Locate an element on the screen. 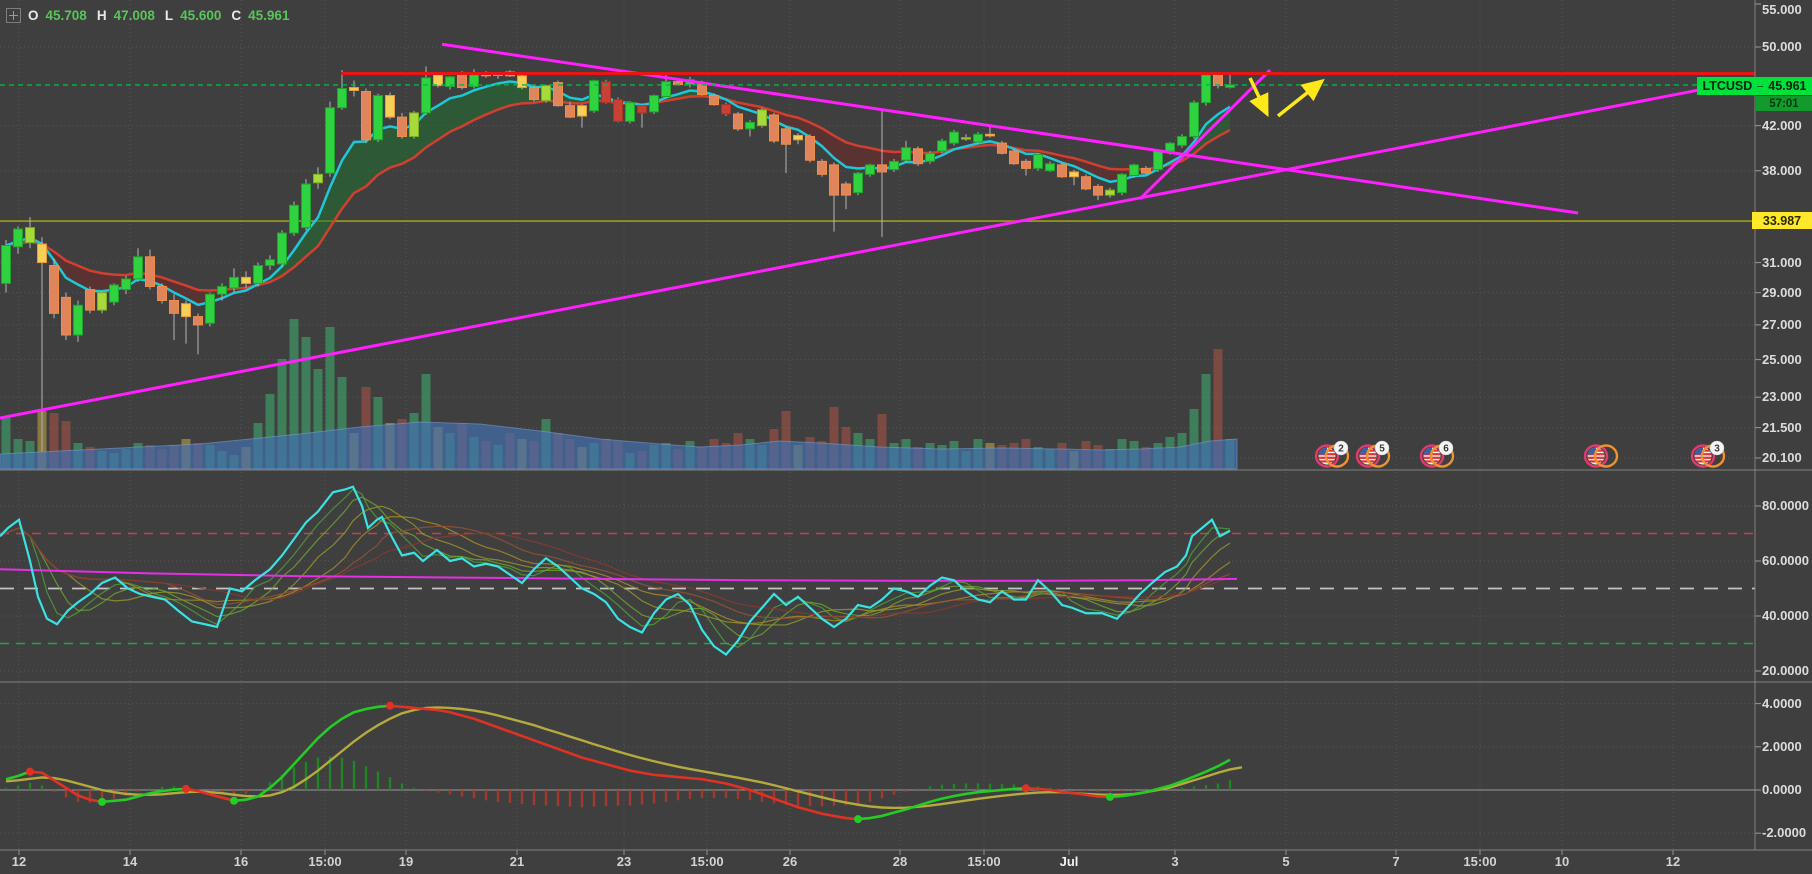 This screenshot has height=874, width=1812. legend-plus-icon is located at coordinates (13, 15).